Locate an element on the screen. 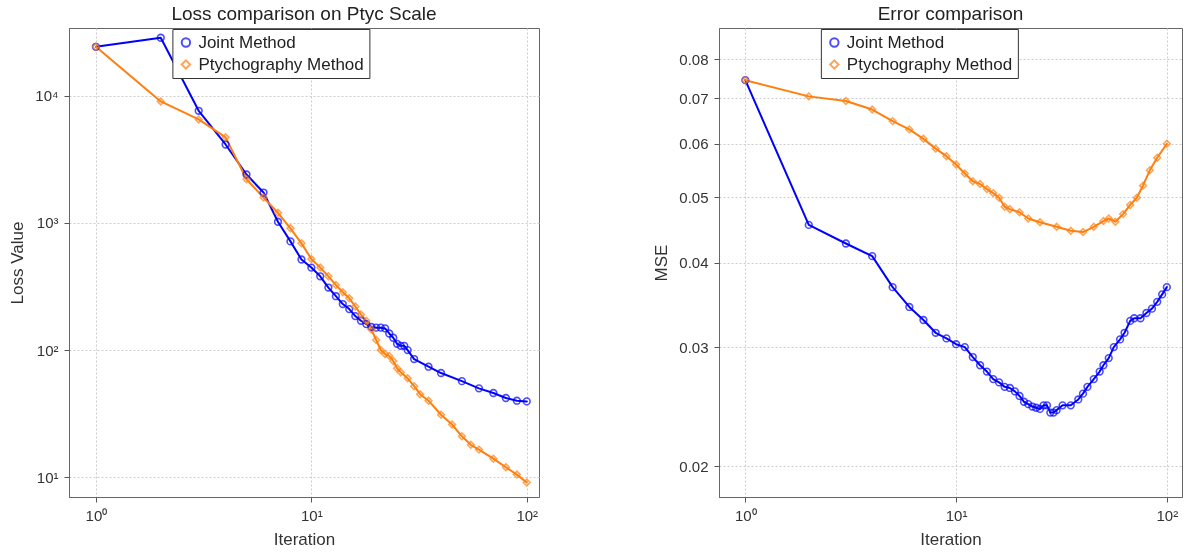 The image size is (1191, 557). y-axis-title: MSE is located at coordinates (662, 263).